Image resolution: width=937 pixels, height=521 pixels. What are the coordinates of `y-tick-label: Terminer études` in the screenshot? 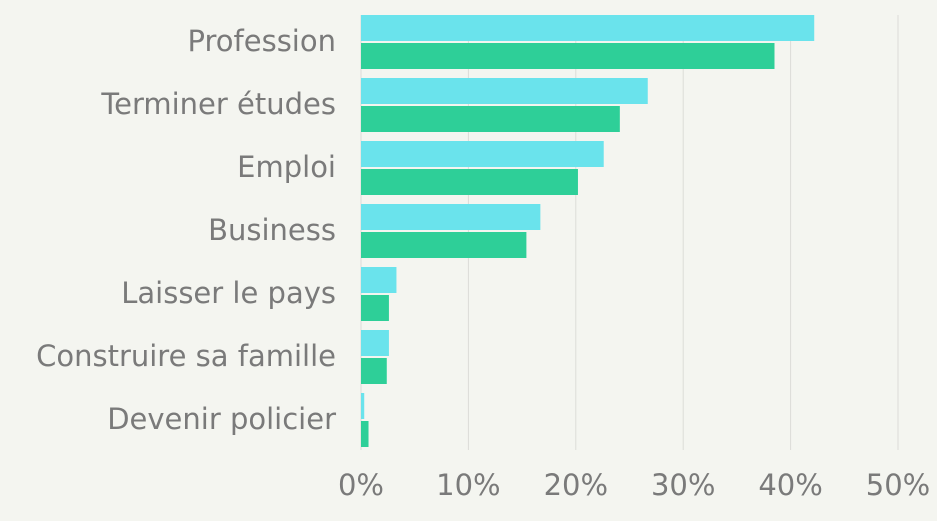 It's located at (218, 104).